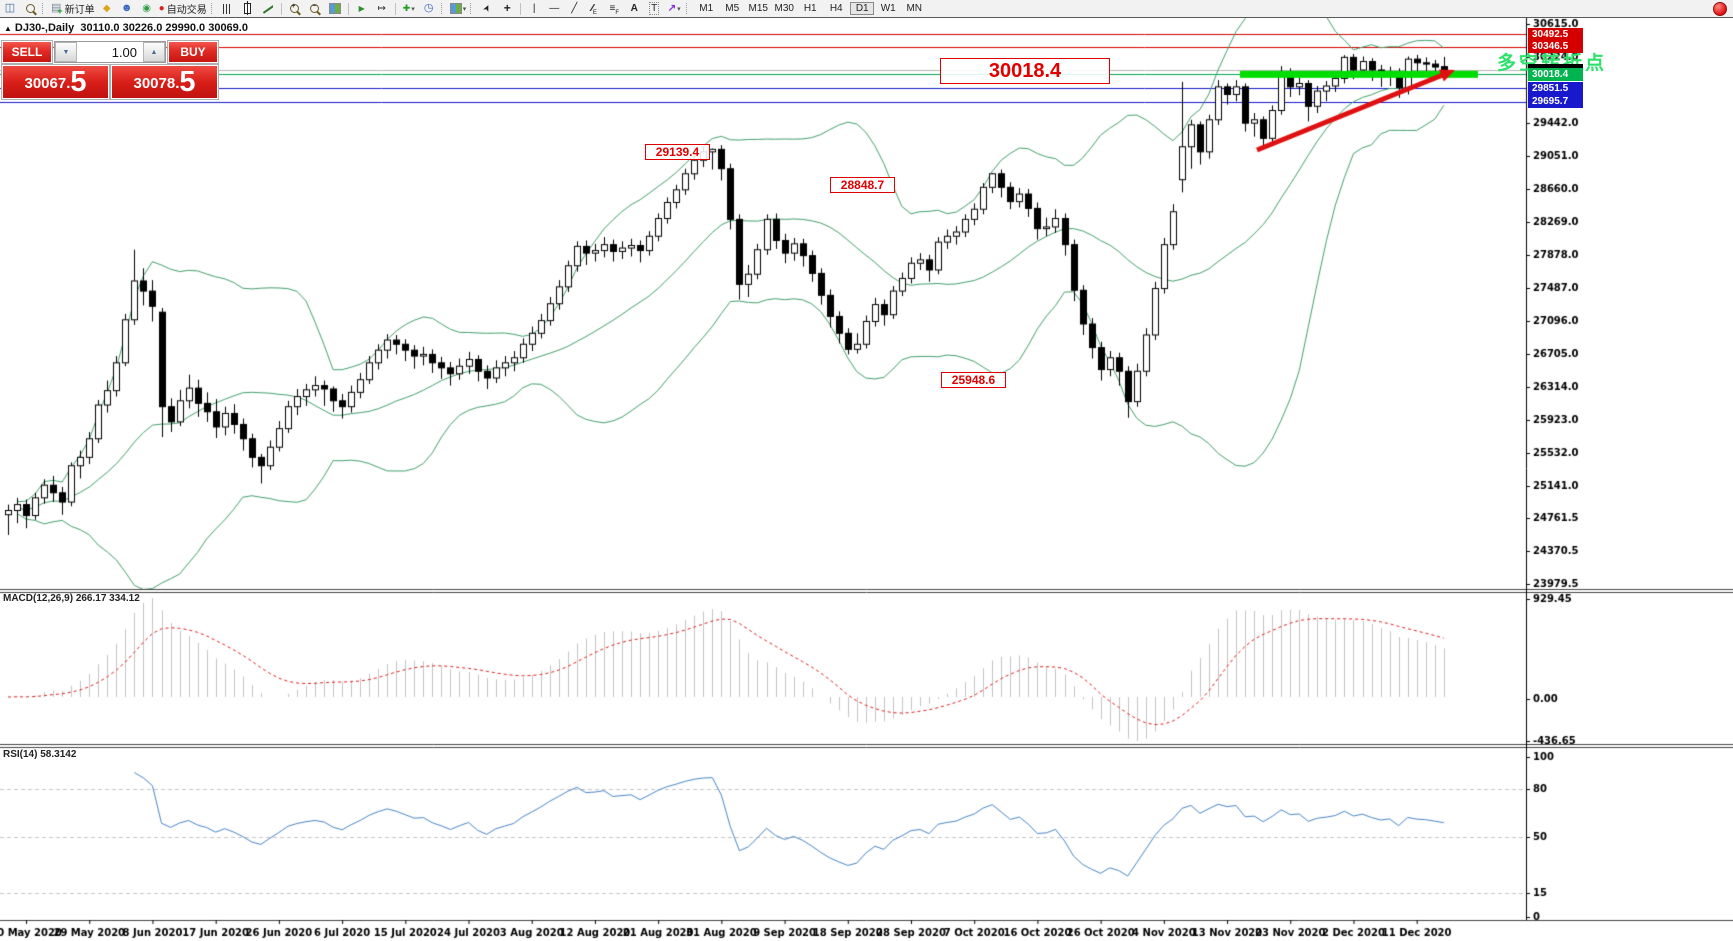 This screenshot has height=941, width=1733. I want to click on timeframe-button-h1: H1, so click(810, 8).